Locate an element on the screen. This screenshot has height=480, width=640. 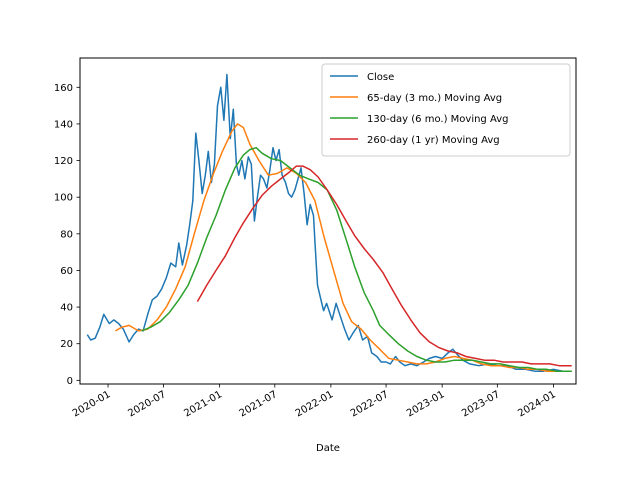
y-axis: 0 20 40 60 80 100 120 140 160 is located at coordinates (67, 235).